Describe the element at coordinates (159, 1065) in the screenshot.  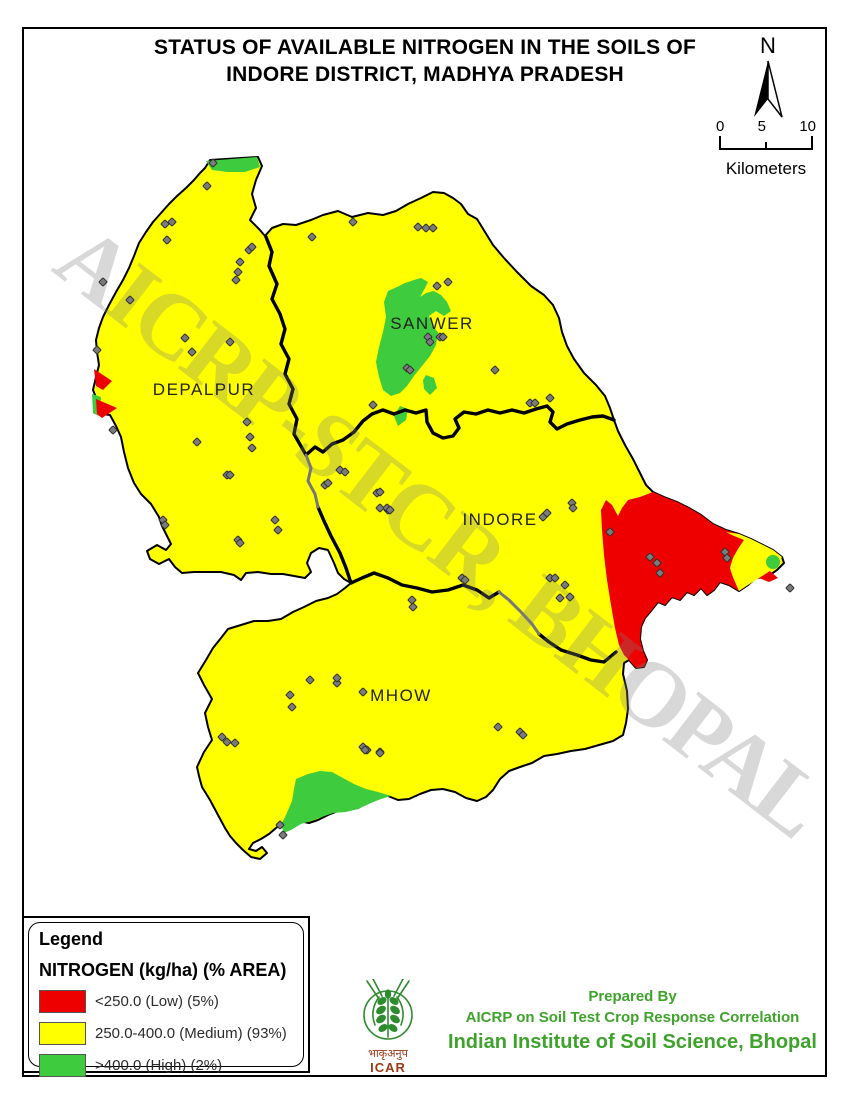
I see `legend-label-high: >400.0 (High) (2%)` at that location.